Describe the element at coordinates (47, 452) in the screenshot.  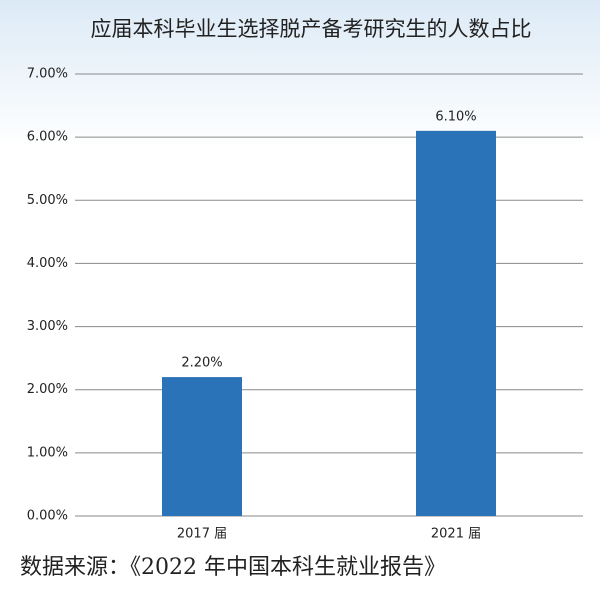
I see `y-tick-label: 1.00%` at that location.